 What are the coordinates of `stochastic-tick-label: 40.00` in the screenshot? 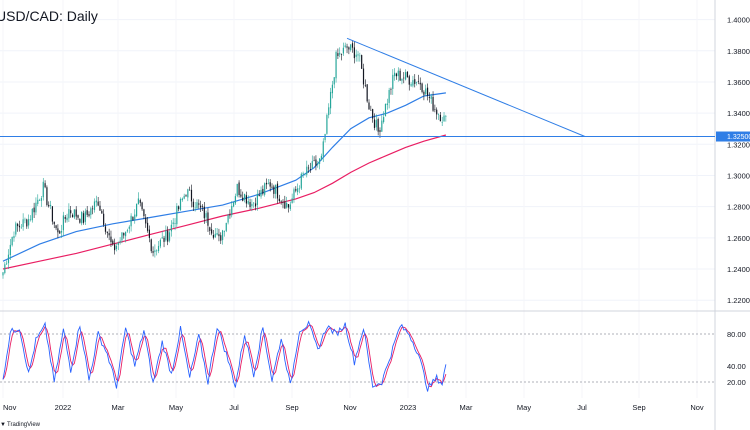 It's located at (736, 366).